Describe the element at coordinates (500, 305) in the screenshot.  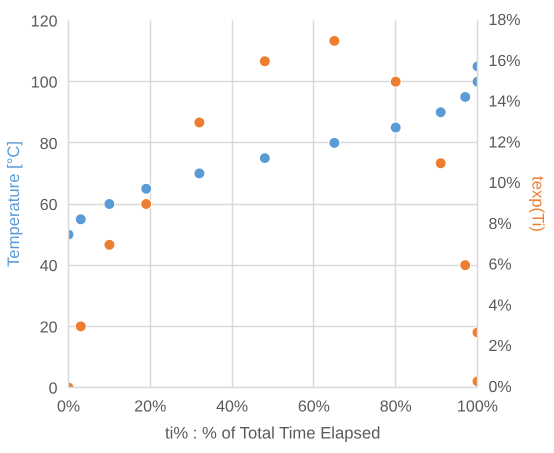
I see `y2-tick-label: 4%` at that location.